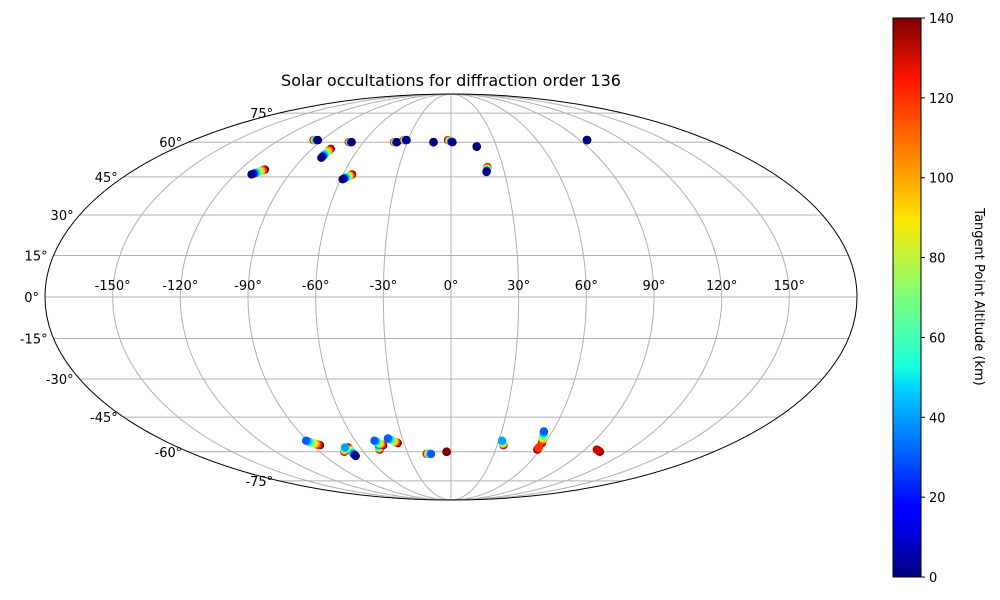 This screenshot has height=600, width=1000. Describe the element at coordinates (586, 286) in the screenshot. I see `longitude-tick-label: 60°` at that location.